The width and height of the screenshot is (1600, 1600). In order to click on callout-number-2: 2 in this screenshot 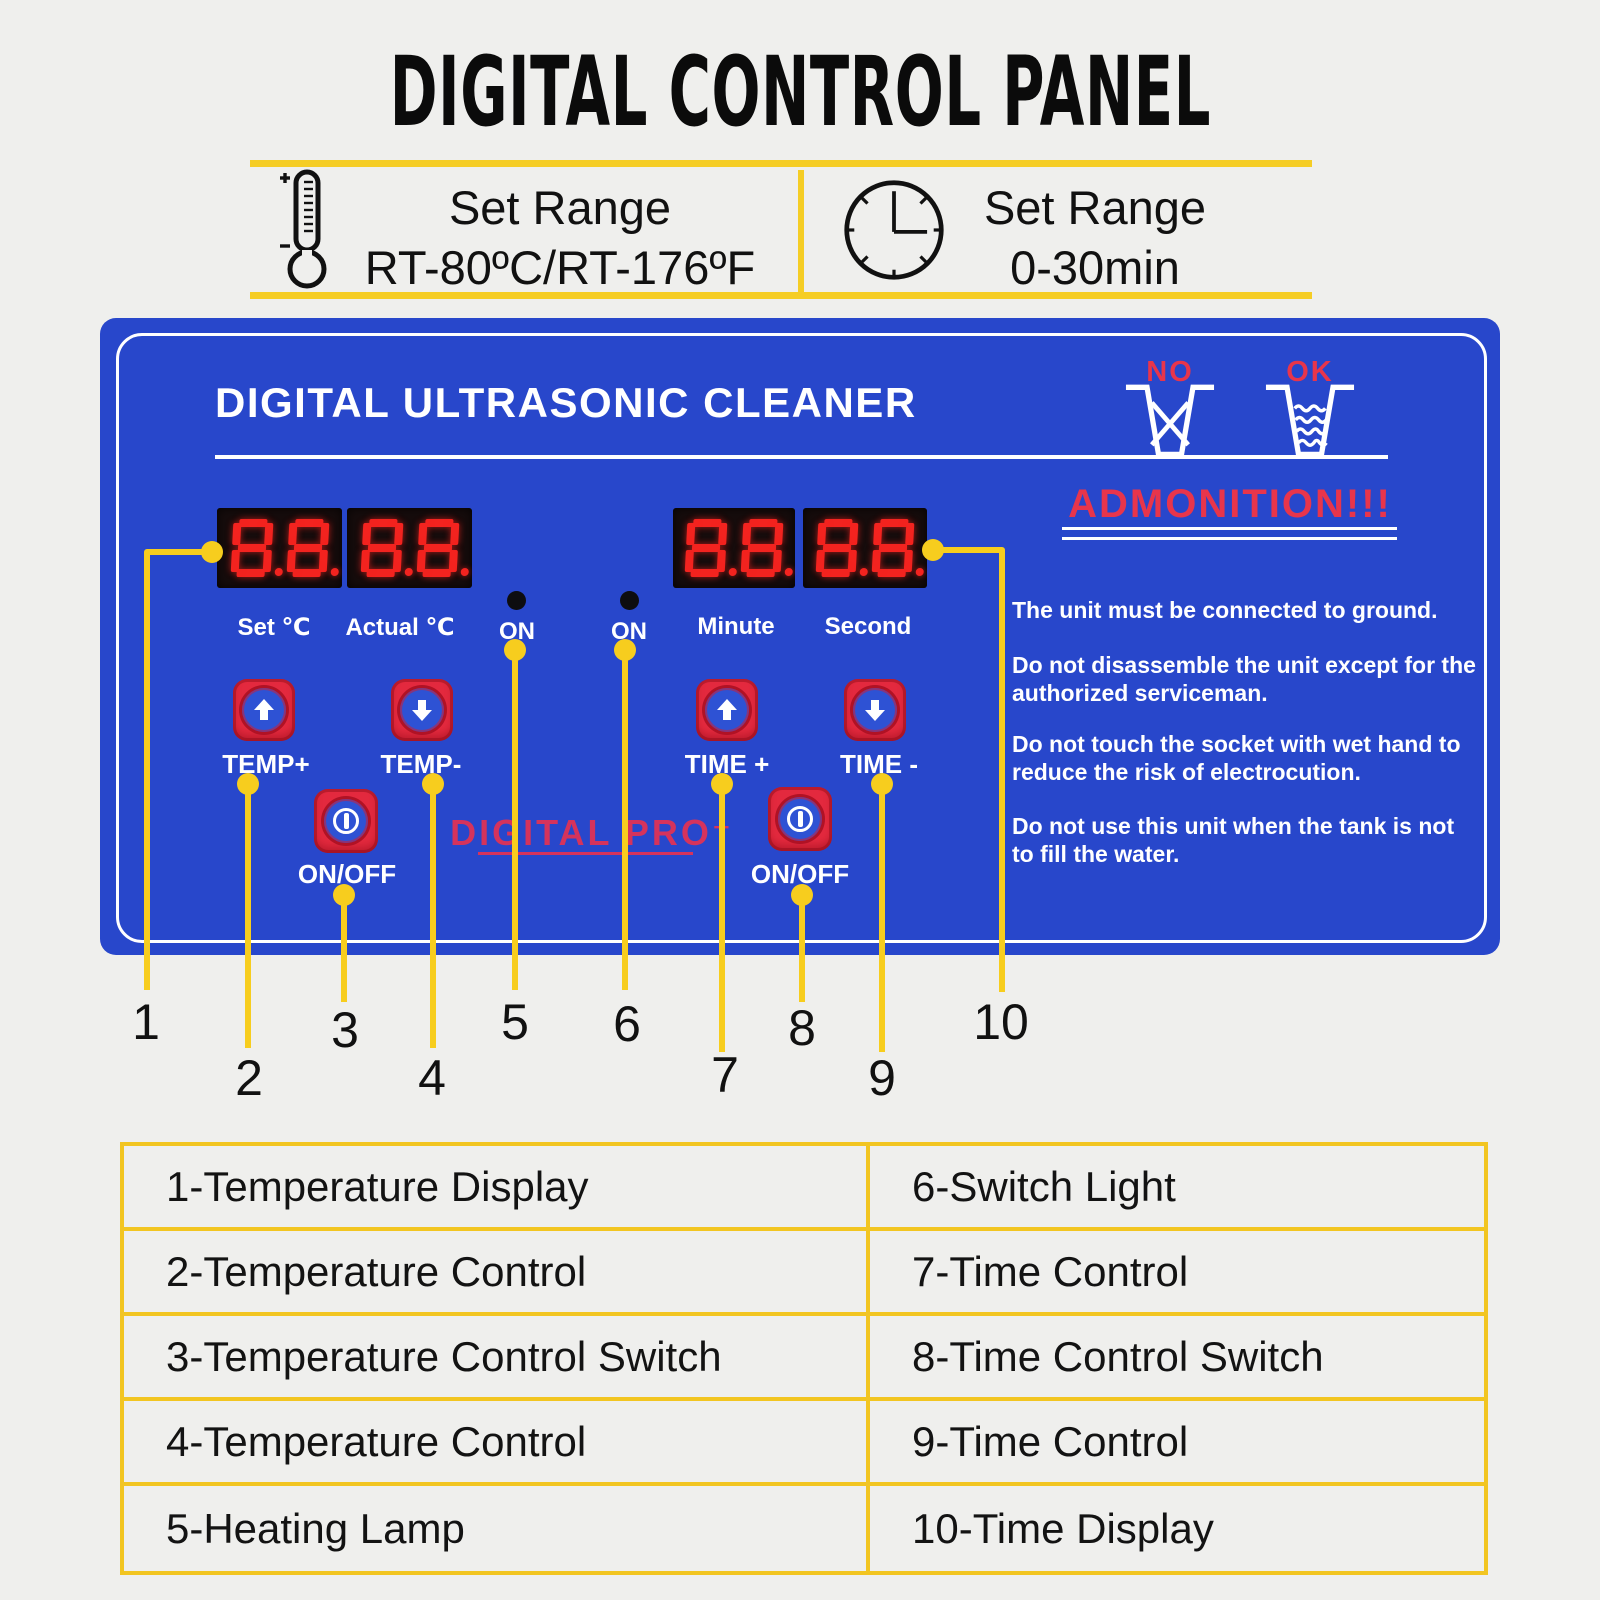, I will do `click(249, 1078)`.